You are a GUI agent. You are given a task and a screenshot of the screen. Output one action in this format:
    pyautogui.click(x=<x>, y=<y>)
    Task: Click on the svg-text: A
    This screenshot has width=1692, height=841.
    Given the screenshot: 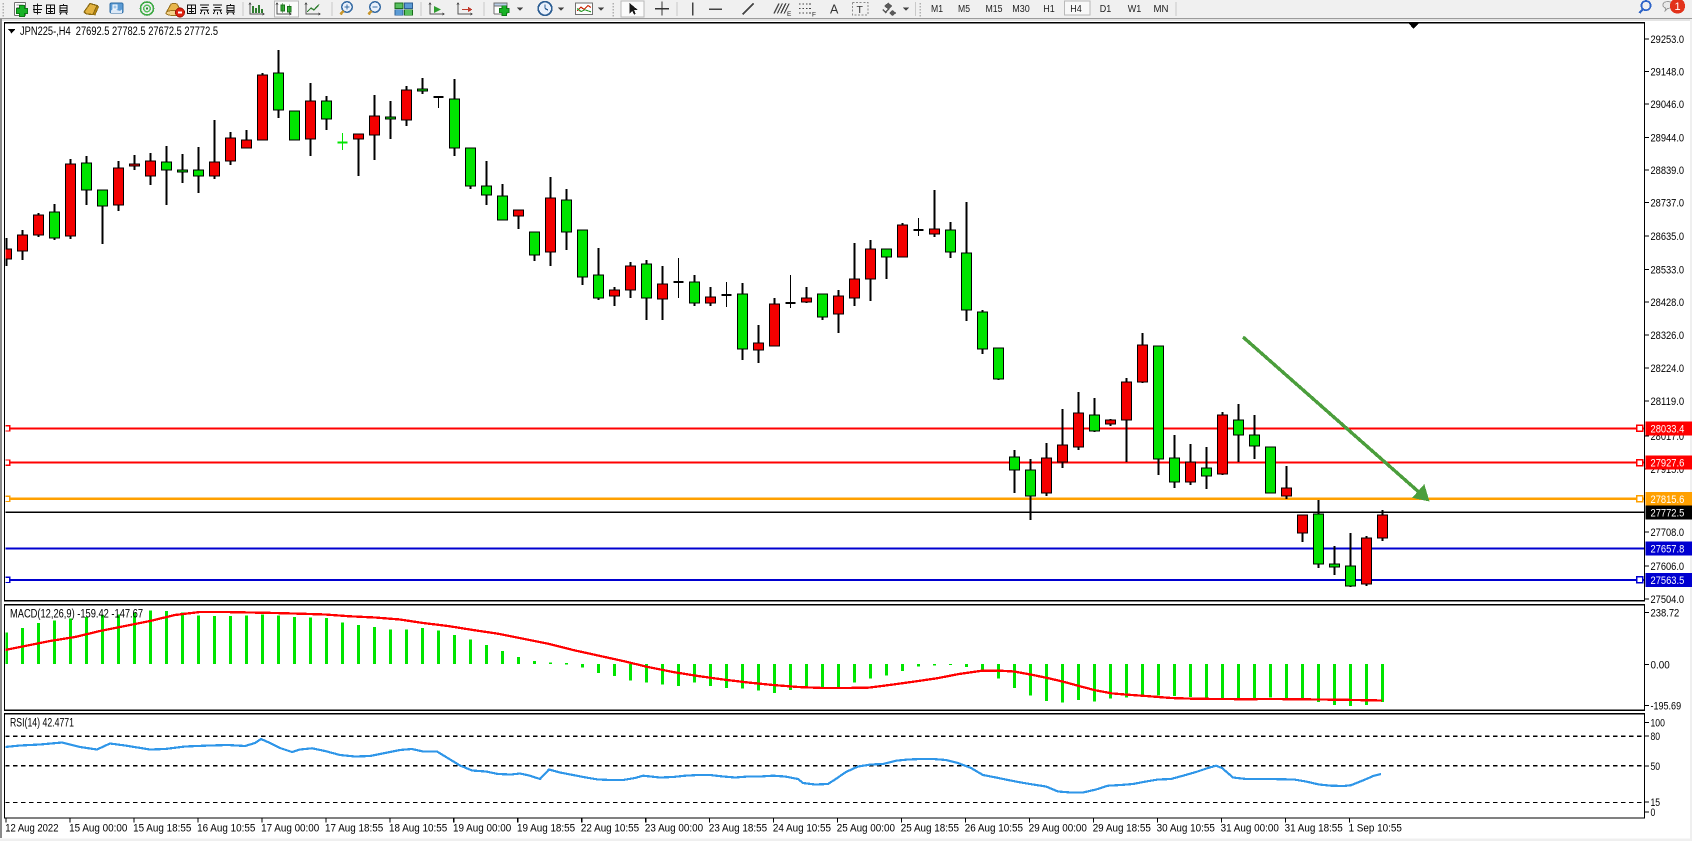 What is the action you would take?
    pyautogui.click(x=834, y=10)
    